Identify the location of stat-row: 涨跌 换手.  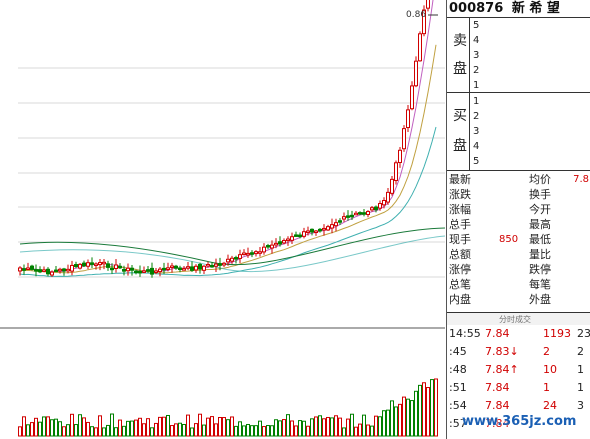
(518, 195).